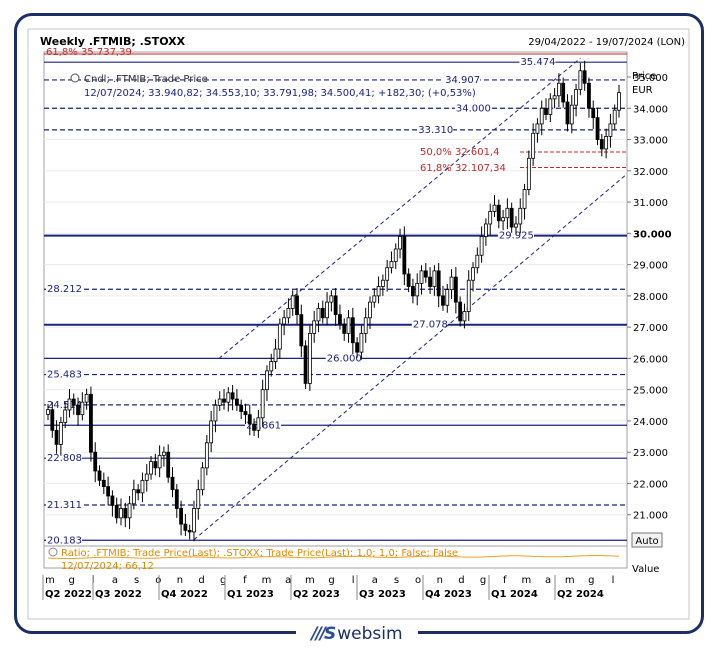 The height and width of the screenshot is (650, 721). I want to click on y-tick-label: 22.000, so click(650, 484).